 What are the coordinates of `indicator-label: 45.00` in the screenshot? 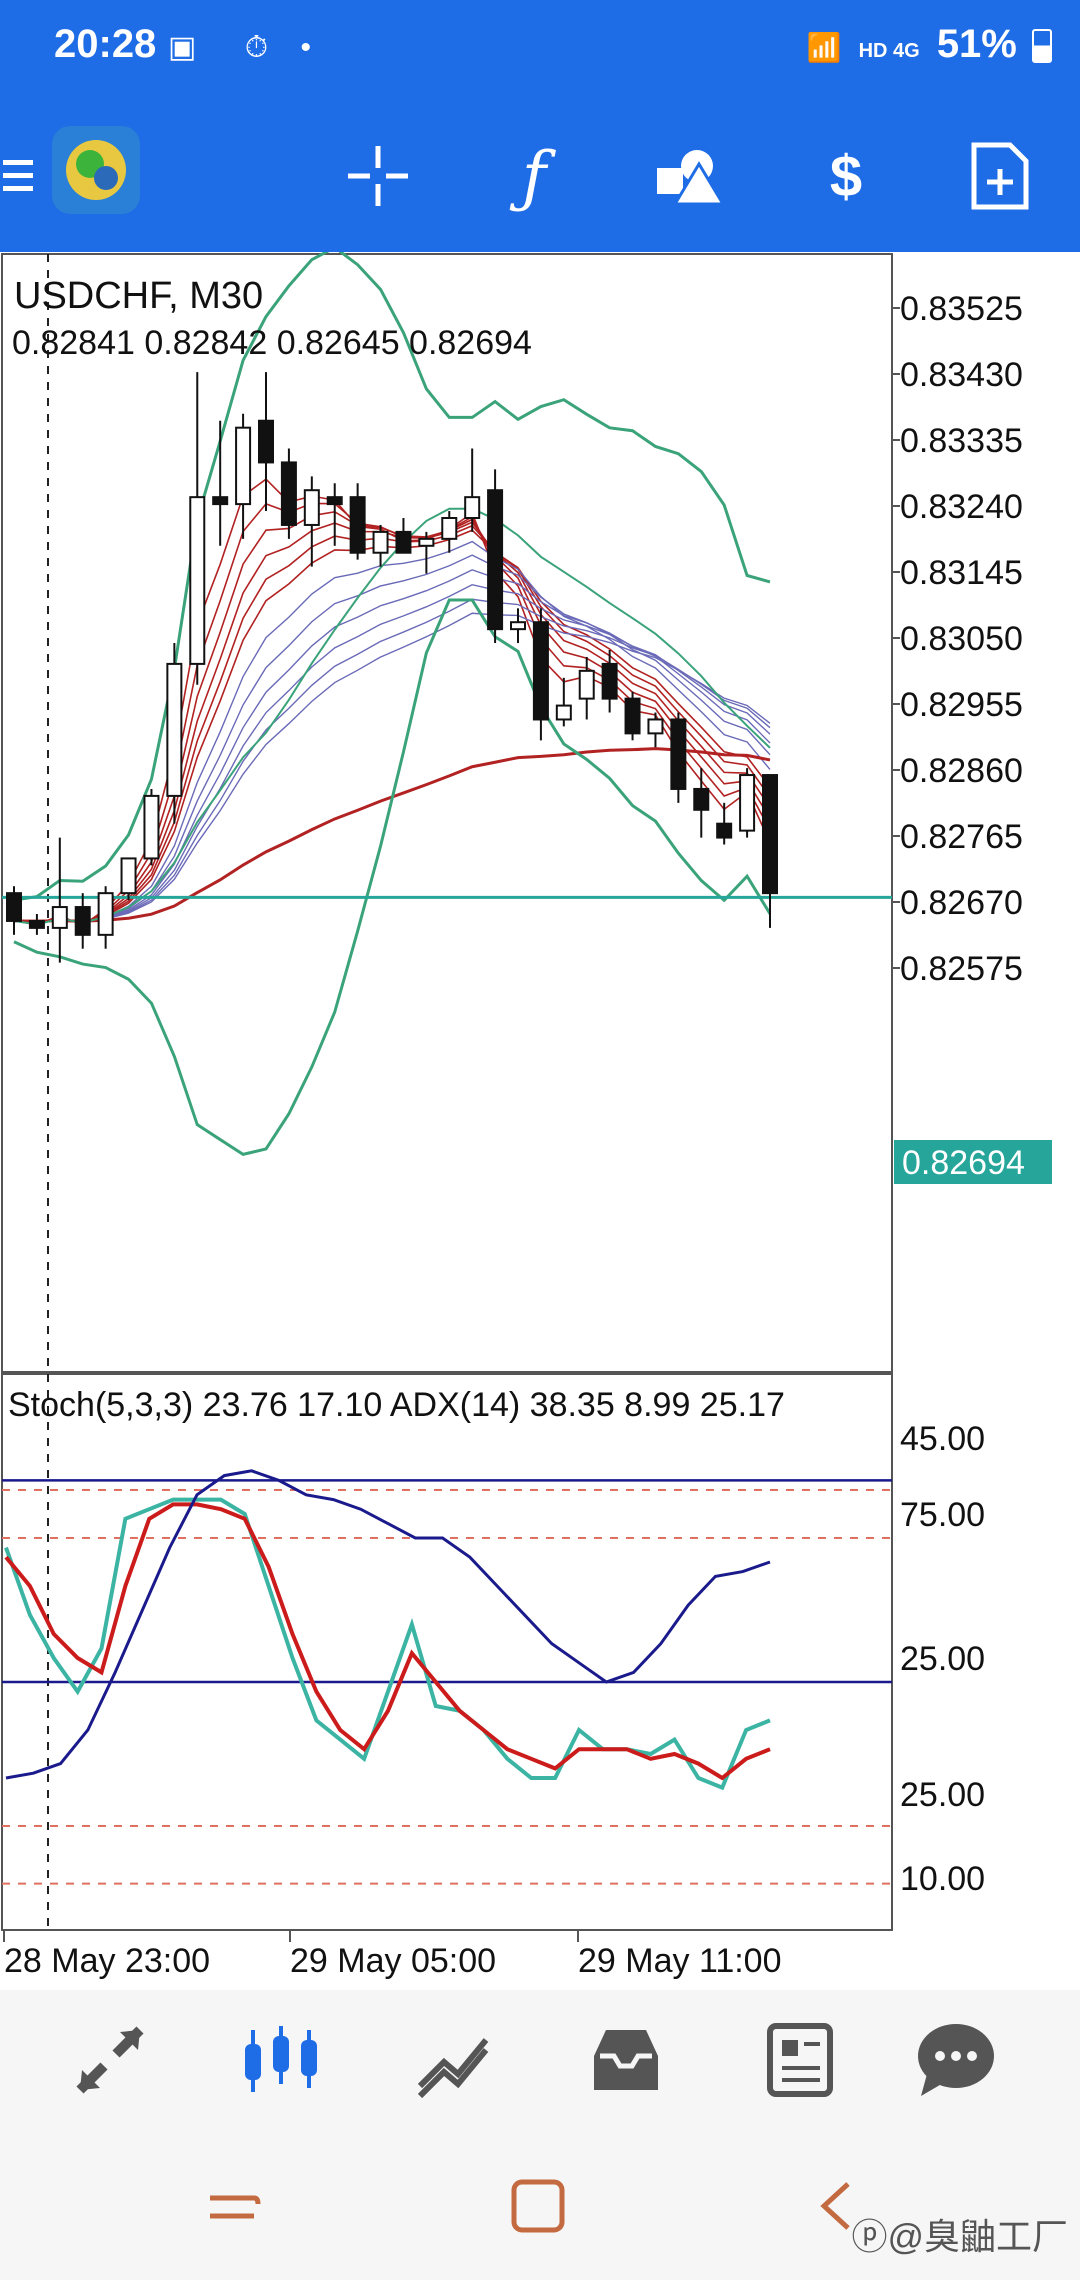 It's located at (942, 1439).